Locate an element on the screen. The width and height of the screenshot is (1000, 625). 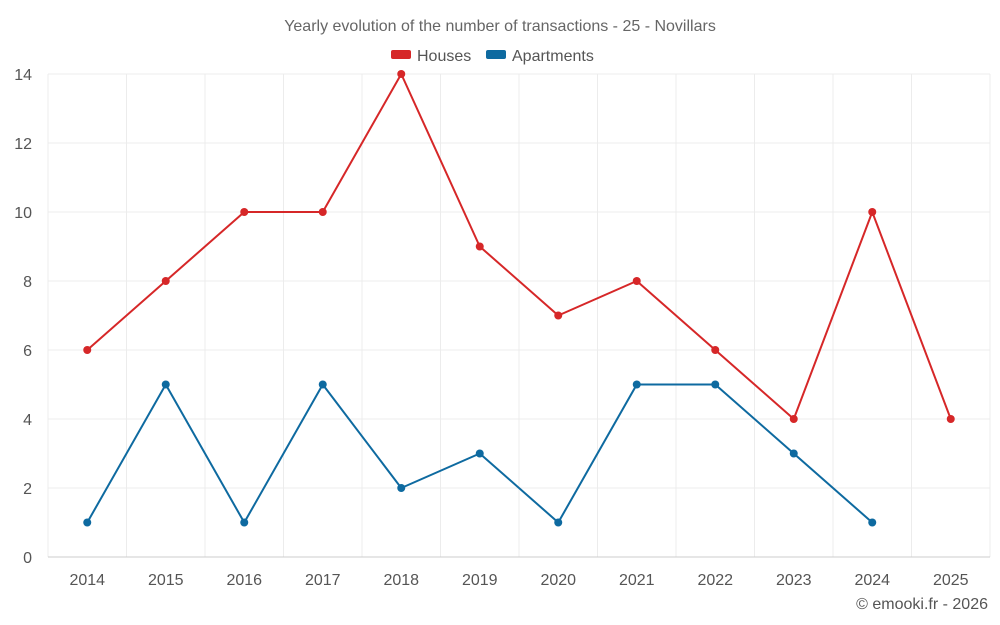
data-point-apartments-2018 is located at coordinates (401, 488).